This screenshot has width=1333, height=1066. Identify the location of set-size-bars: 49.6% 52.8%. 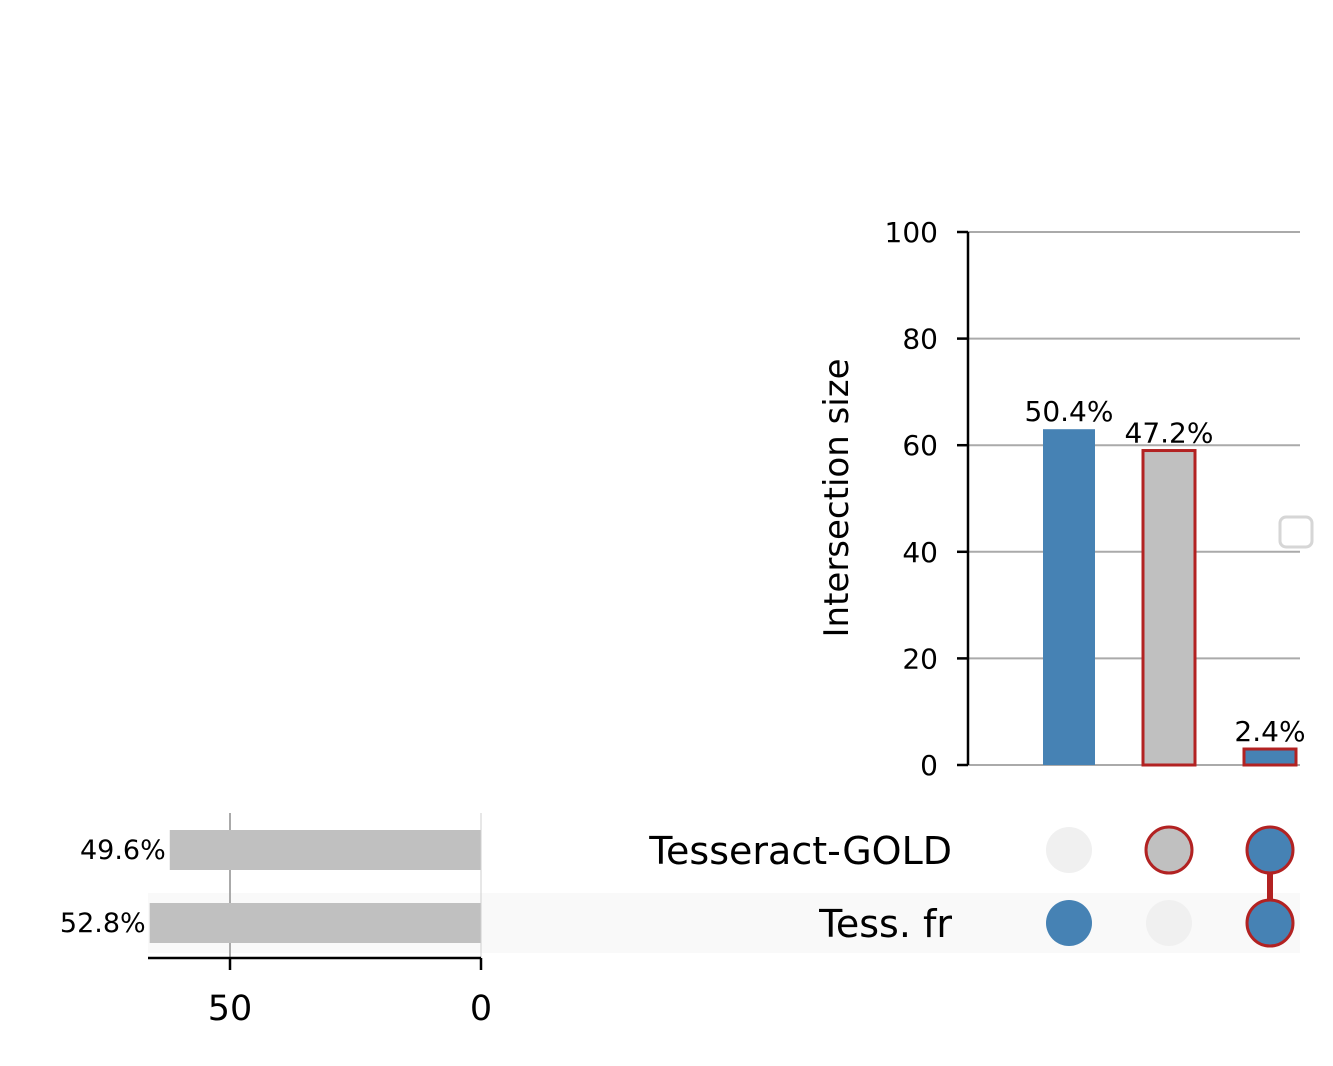
(271, 885).